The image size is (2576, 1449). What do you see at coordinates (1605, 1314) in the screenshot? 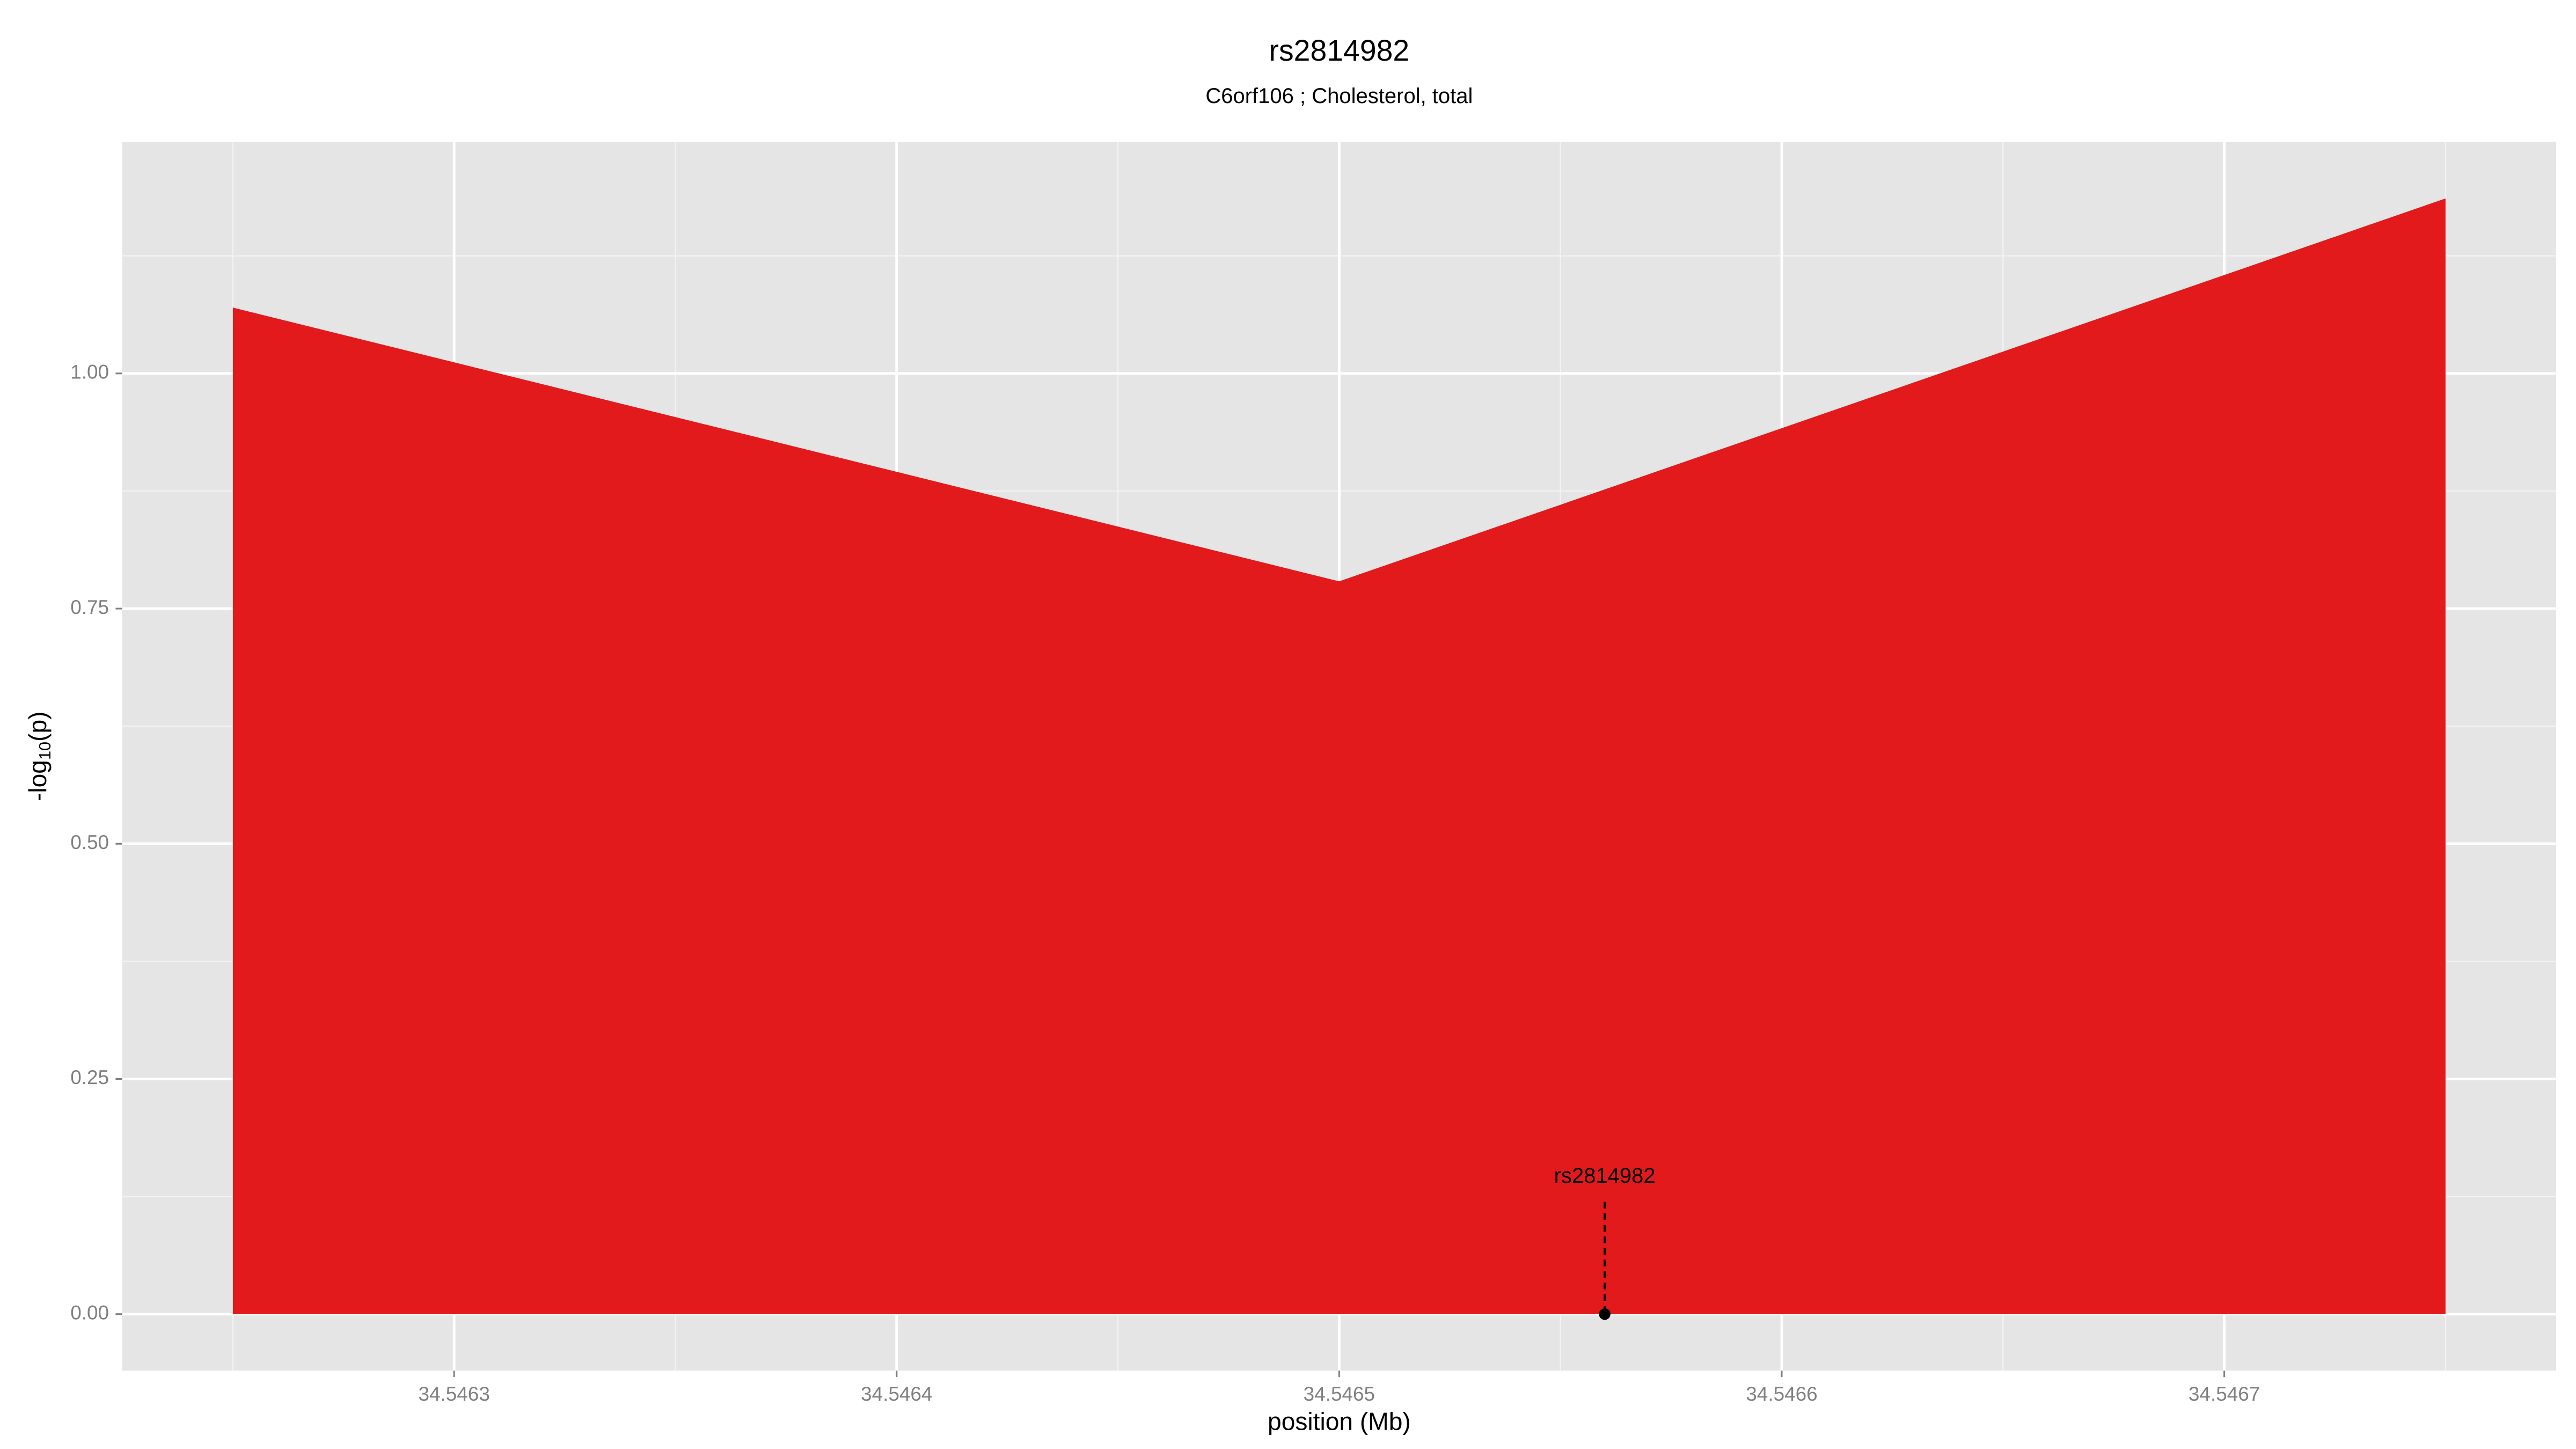
I see `annotation-point` at bounding box center [1605, 1314].